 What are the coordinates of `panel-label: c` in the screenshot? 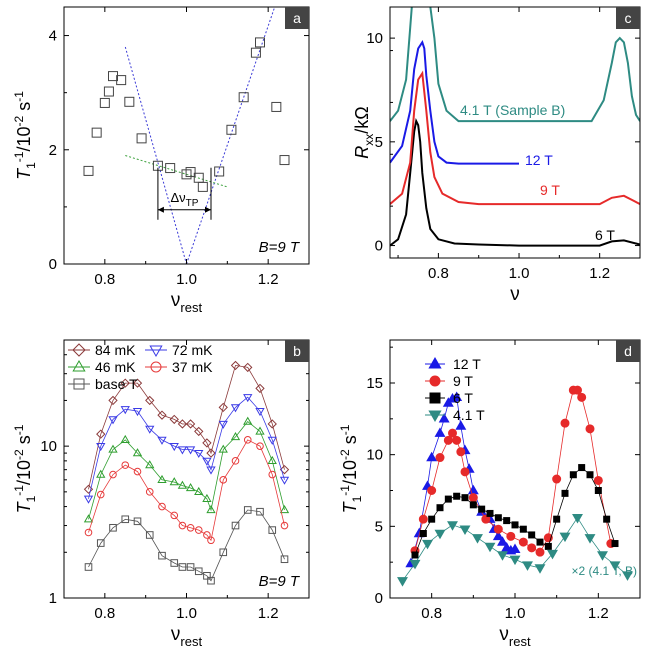 It's located at (628, 18).